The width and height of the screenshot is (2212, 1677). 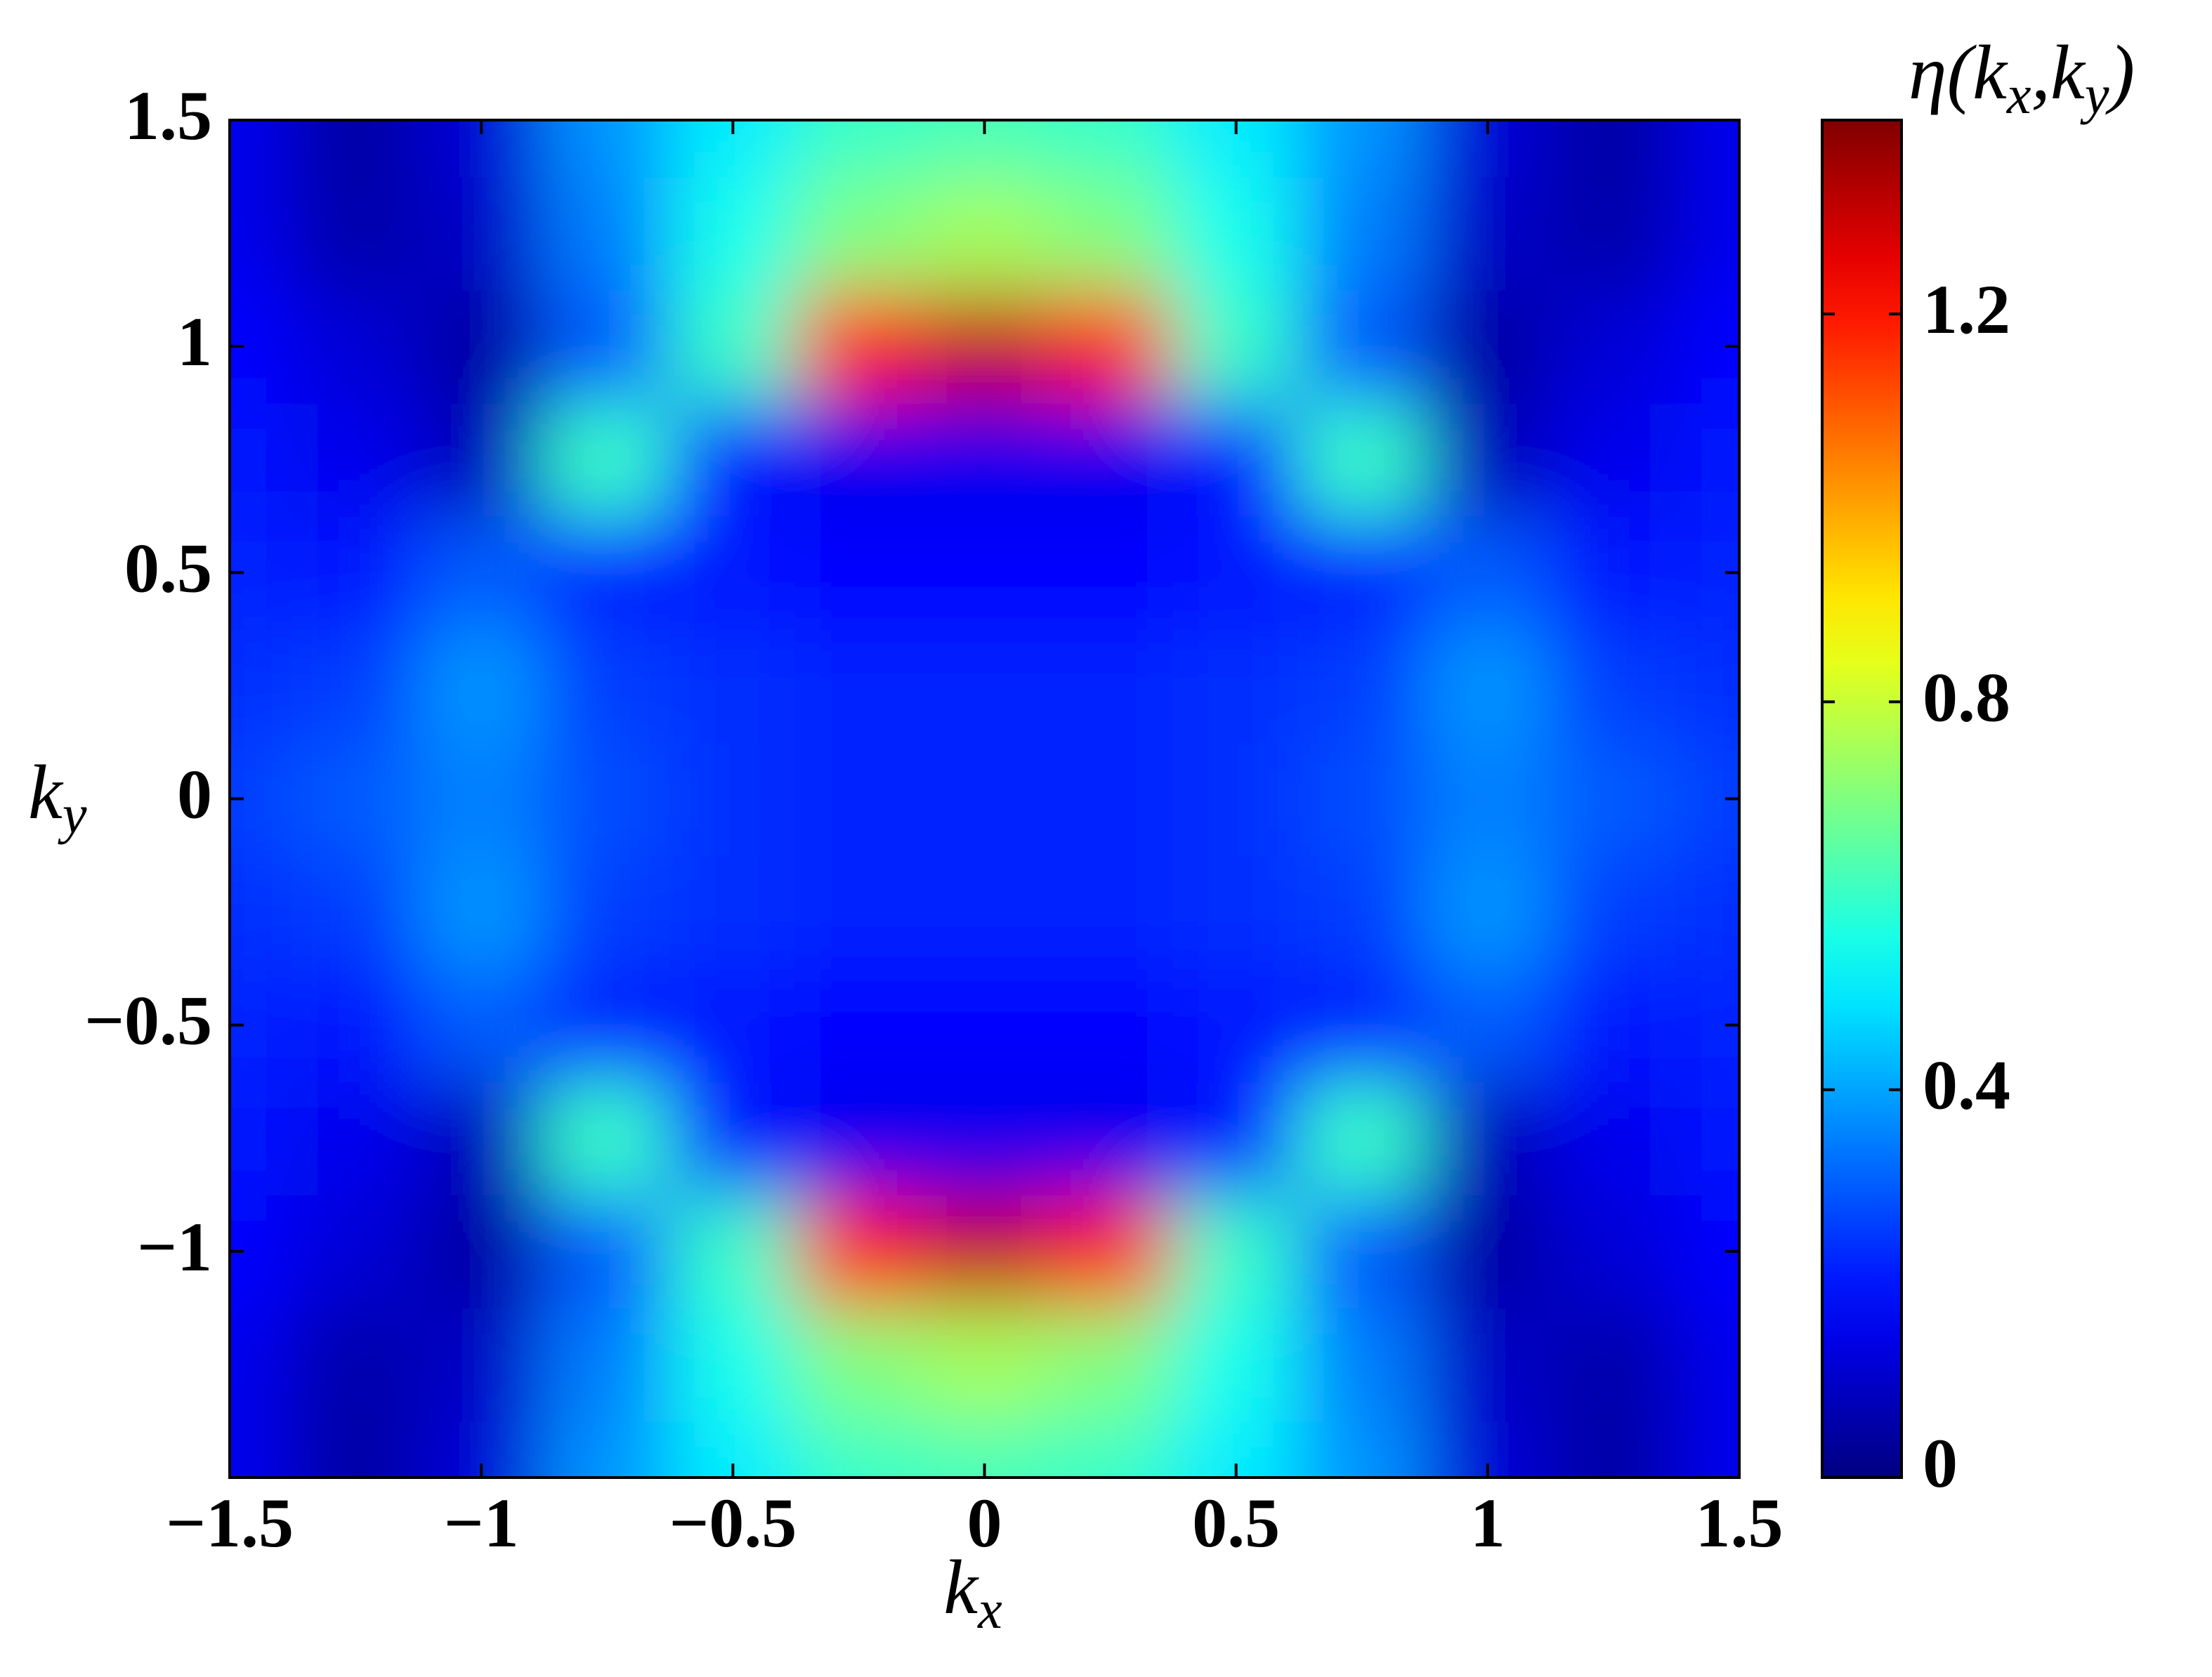 What do you see at coordinates (46, 792) in the screenshot?
I see `y-axis-label-part: k` at bounding box center [46, 792].